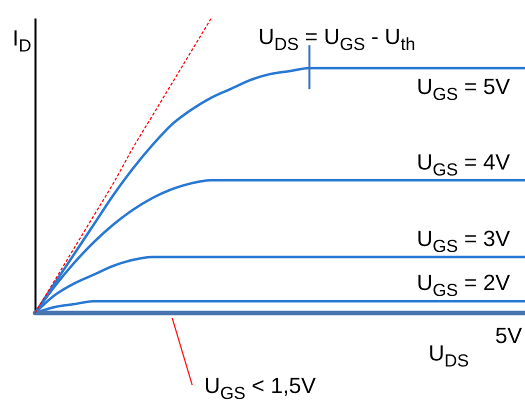 This screenshot has width=525, height=403. I want to click on x-axis-title: U$_{DS}$, so click(448, 355).